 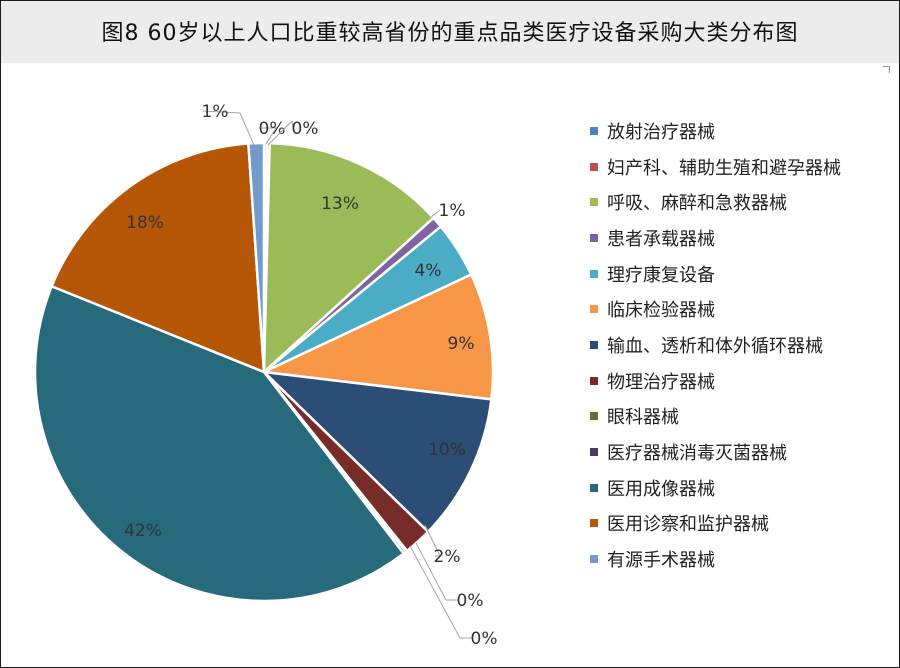 I want to click on slice-data-label: 18%, so click(x=145, y=223).